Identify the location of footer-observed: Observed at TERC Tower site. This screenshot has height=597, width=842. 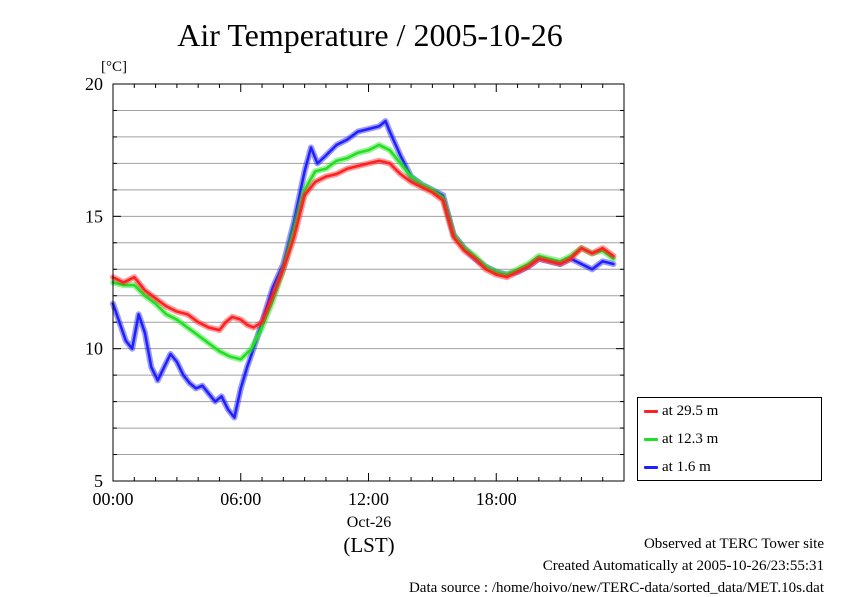
(733, 544).